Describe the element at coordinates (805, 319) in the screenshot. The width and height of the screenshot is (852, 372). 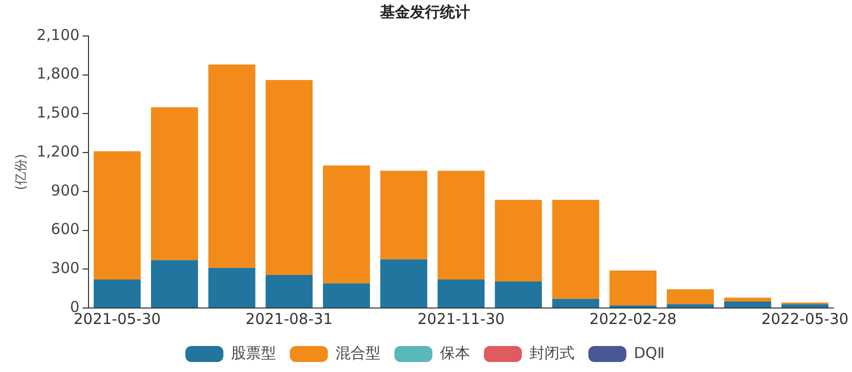
I see `x-tick-label: 2022-05-30` at that location.